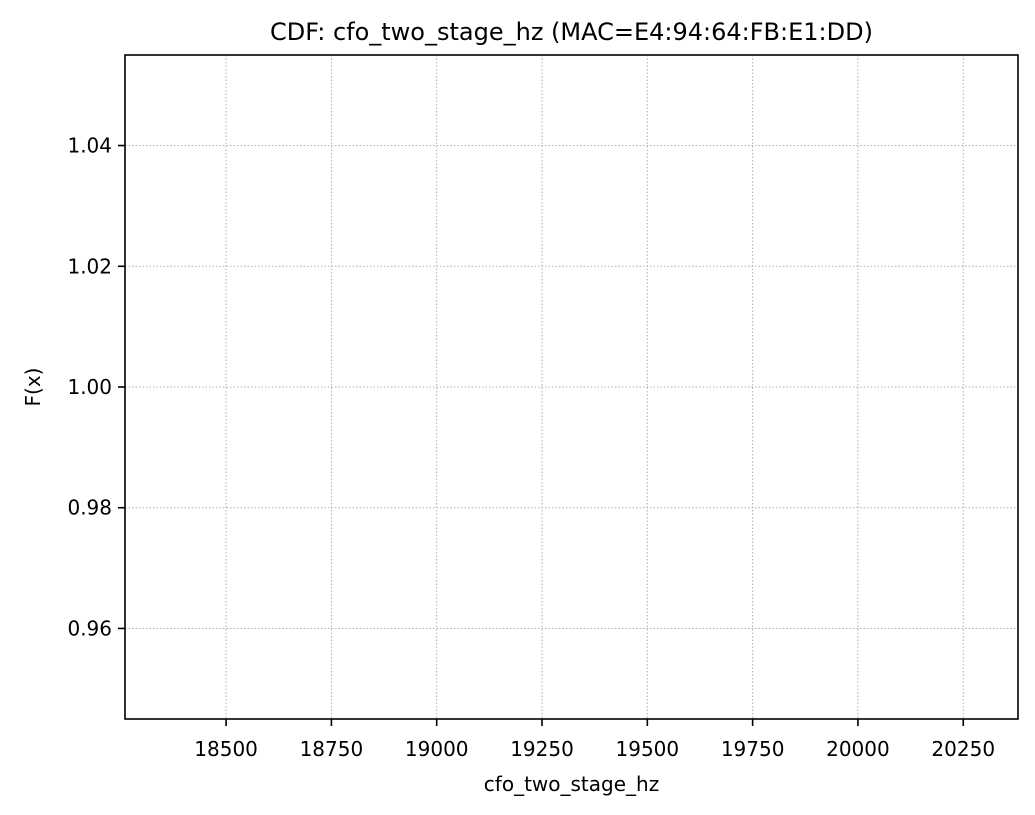 This screenshot has height=815, width=1035. What do you see at coordinates (858, 749) in the screenshot?
I see `x-tick-label: 20000` at bounding box center [858, 749].